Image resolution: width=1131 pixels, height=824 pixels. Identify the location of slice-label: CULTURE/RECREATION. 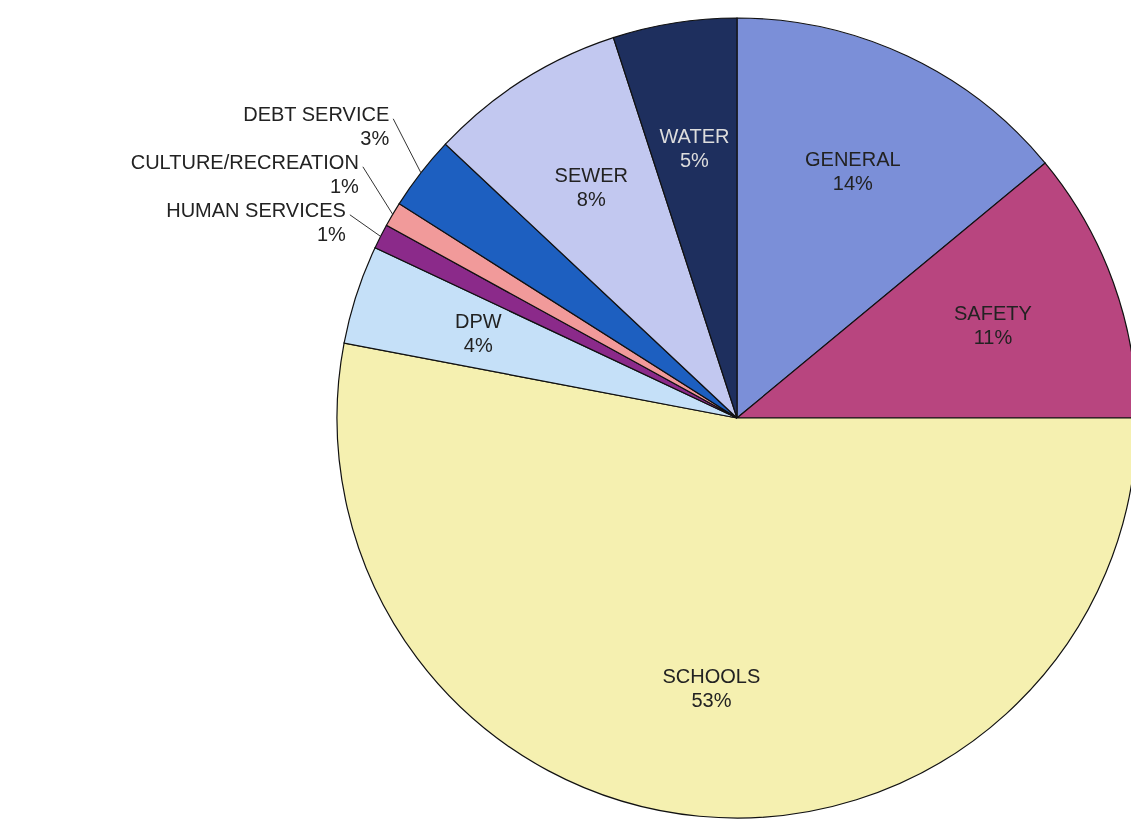
(244, 161).